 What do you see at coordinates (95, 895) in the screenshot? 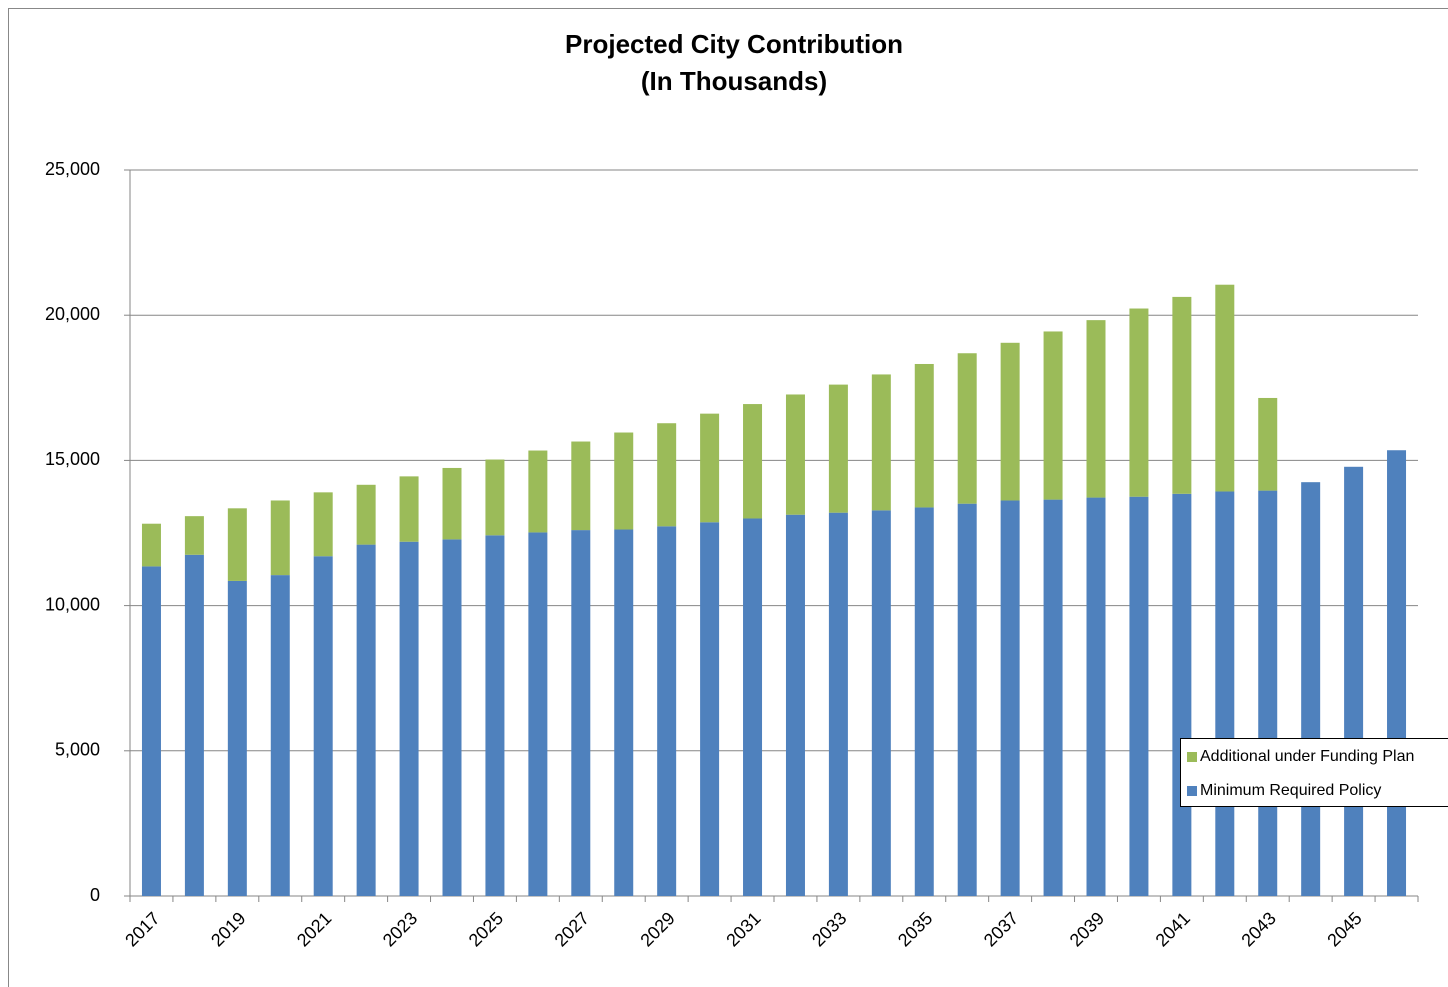
I see `y-tick-label: 0` at bounding box center [95, 895].